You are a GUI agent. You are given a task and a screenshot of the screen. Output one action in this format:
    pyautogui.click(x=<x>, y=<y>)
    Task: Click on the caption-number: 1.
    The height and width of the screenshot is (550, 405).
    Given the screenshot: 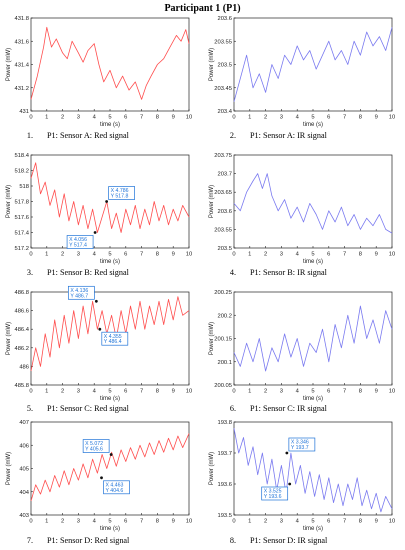 What is the action you would take?
    pyautogui.click(x=29, y=135)
    